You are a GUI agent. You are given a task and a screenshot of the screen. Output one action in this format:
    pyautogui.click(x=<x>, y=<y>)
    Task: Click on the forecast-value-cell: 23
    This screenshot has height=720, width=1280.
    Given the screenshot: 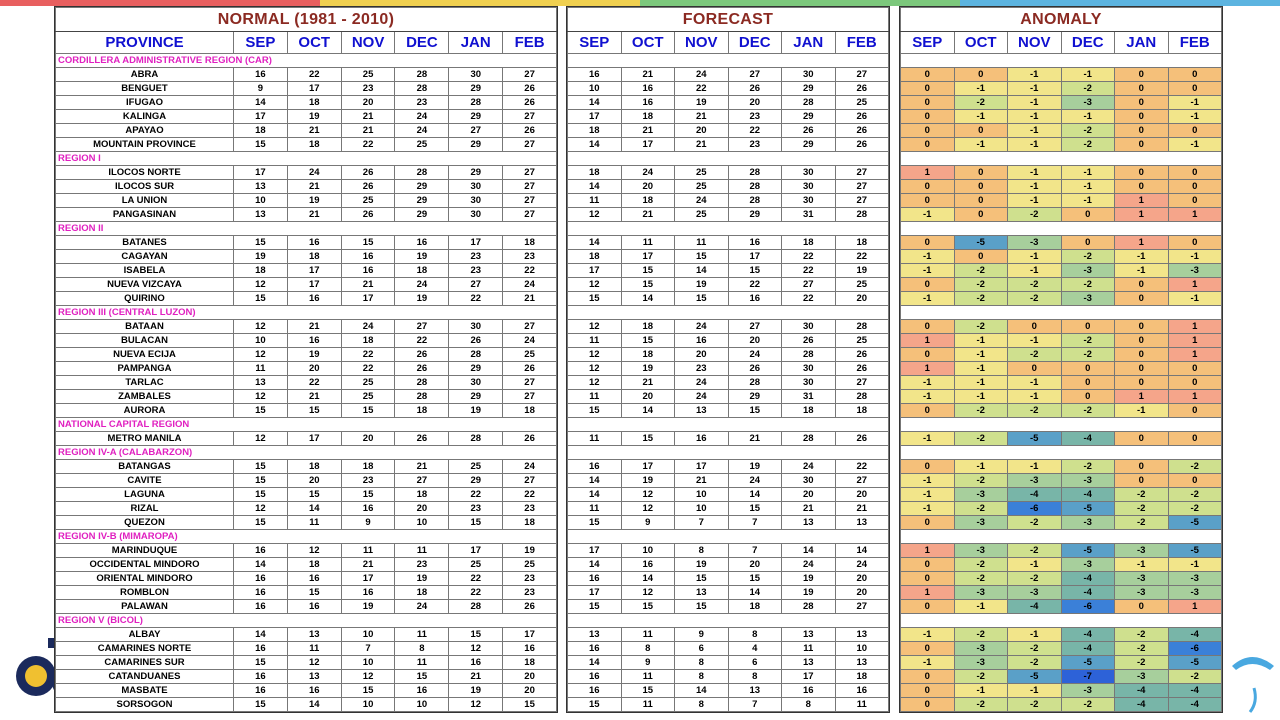 What is the action you would take?
    pyautogui.click(x=754, y=116)
    